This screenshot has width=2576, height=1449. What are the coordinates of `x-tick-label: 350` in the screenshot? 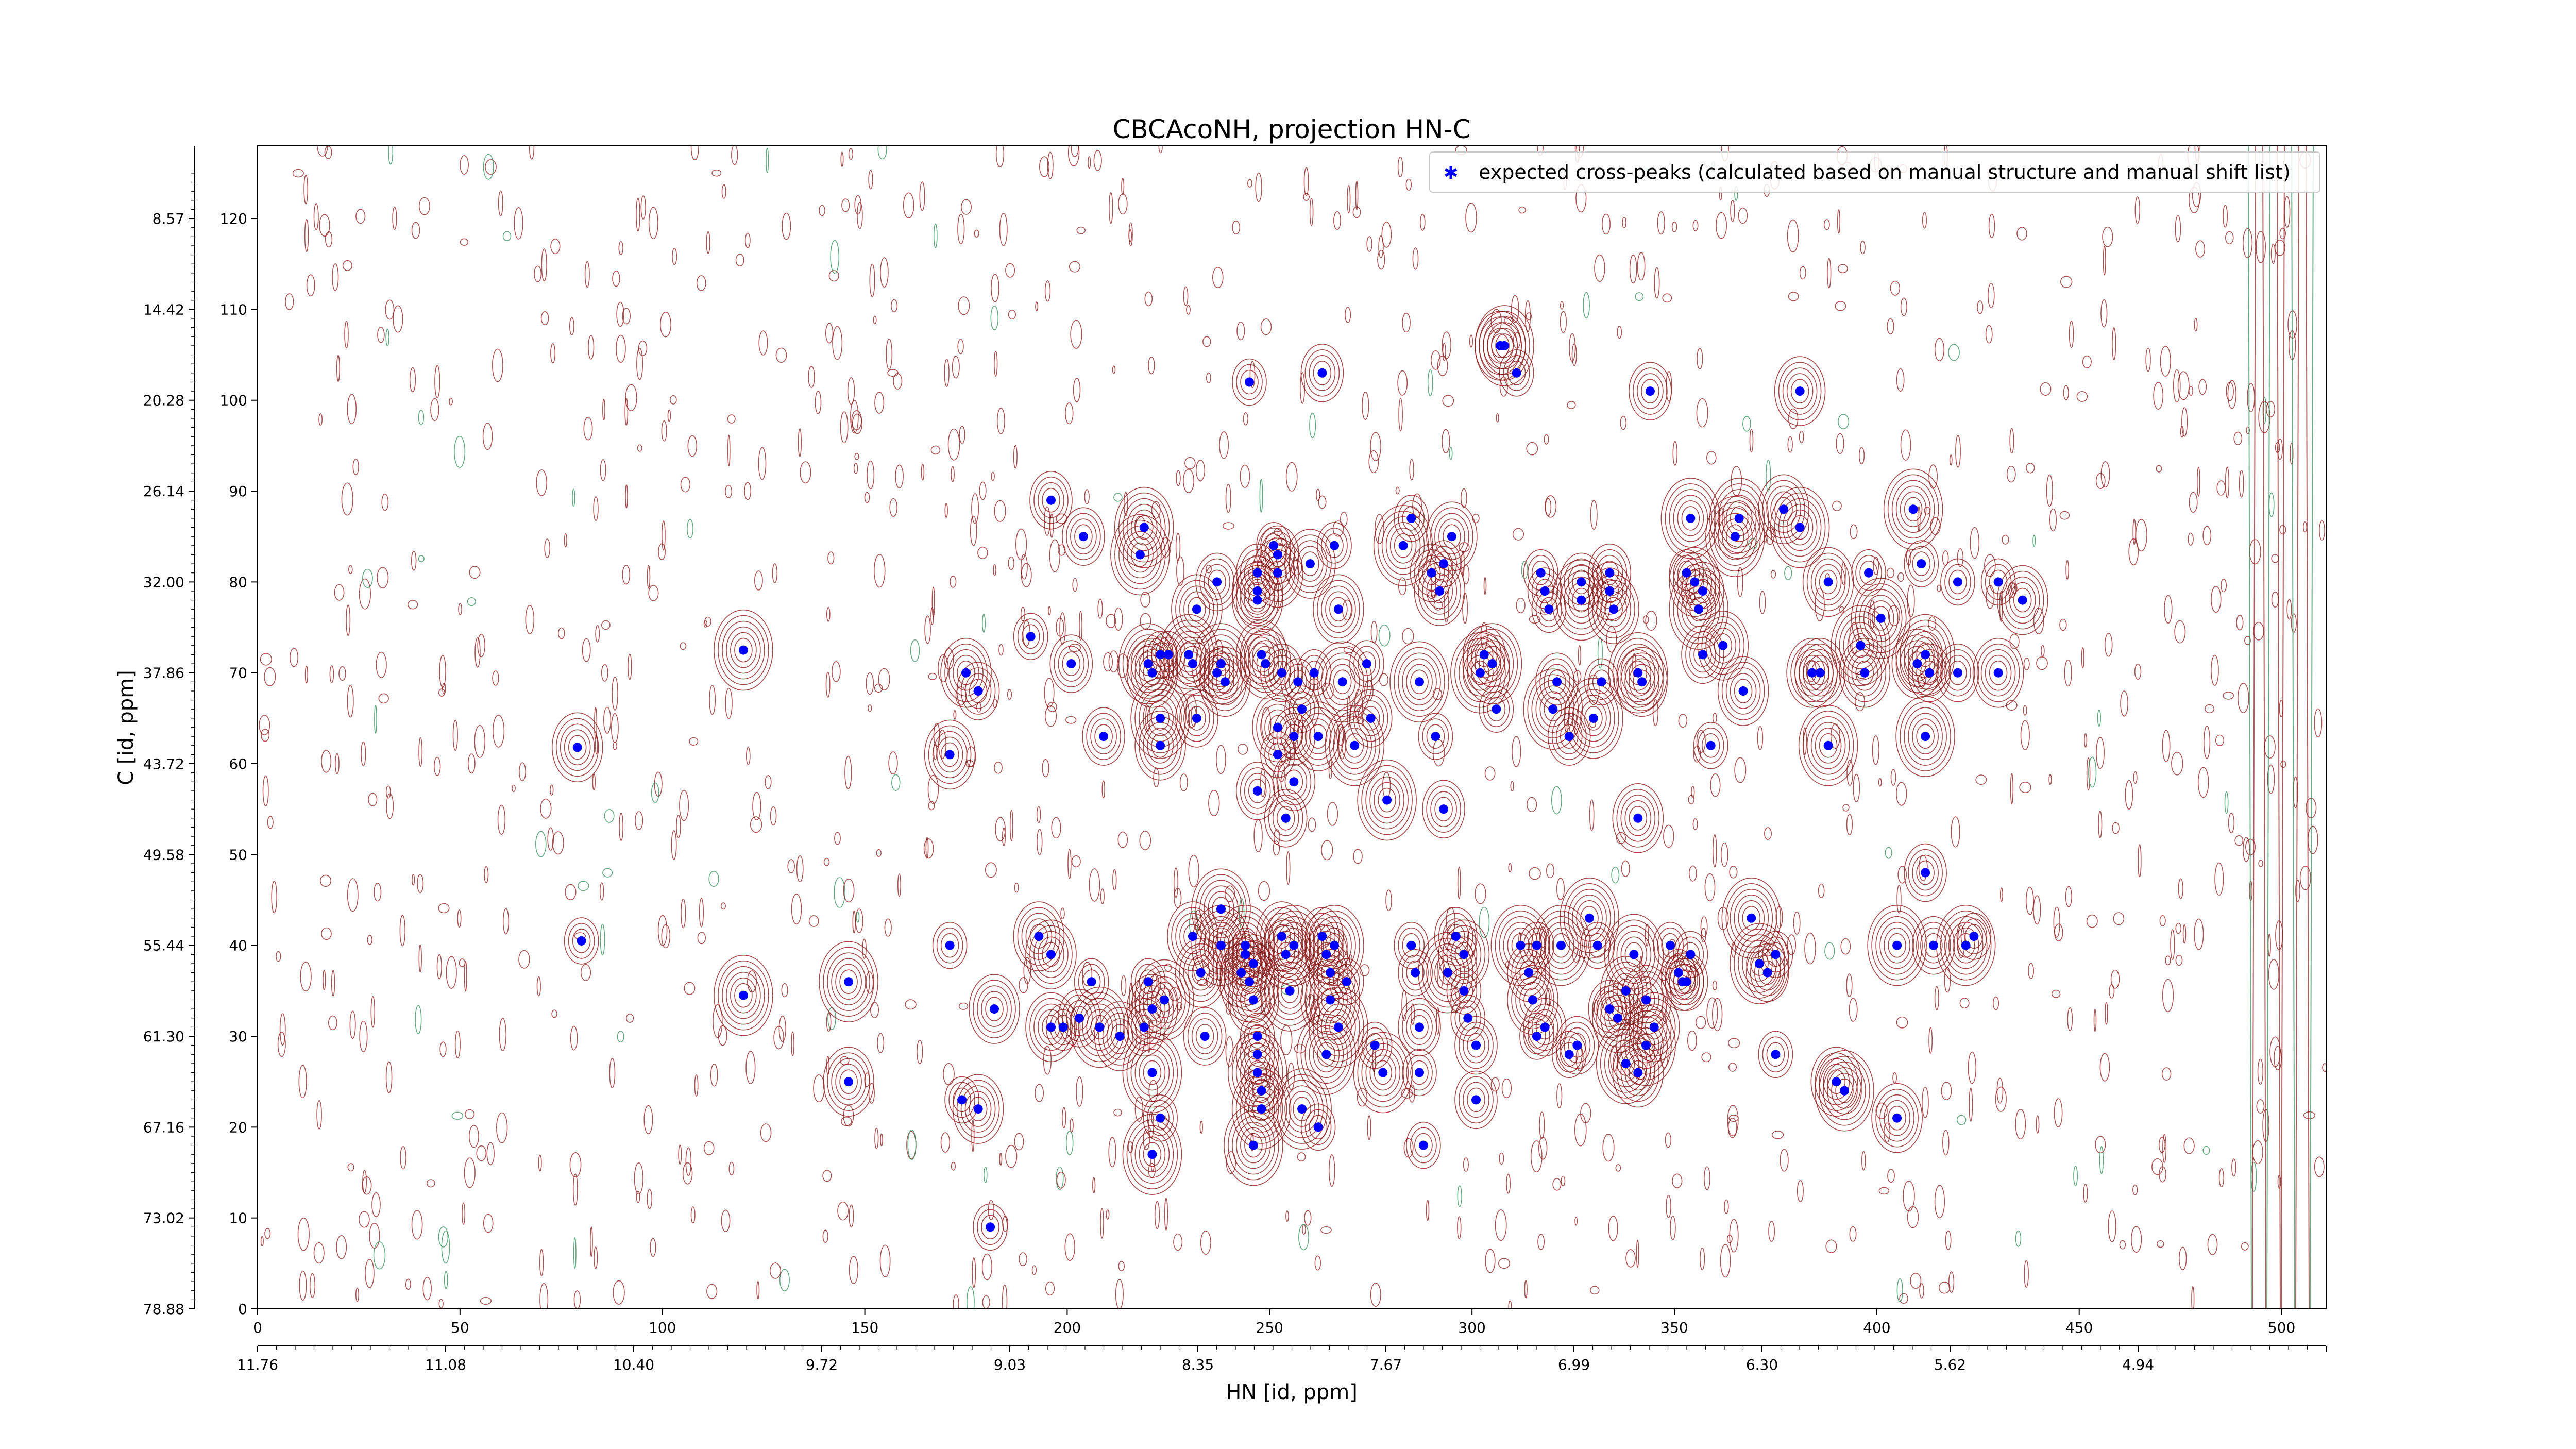 It's located at (1674, 1327).